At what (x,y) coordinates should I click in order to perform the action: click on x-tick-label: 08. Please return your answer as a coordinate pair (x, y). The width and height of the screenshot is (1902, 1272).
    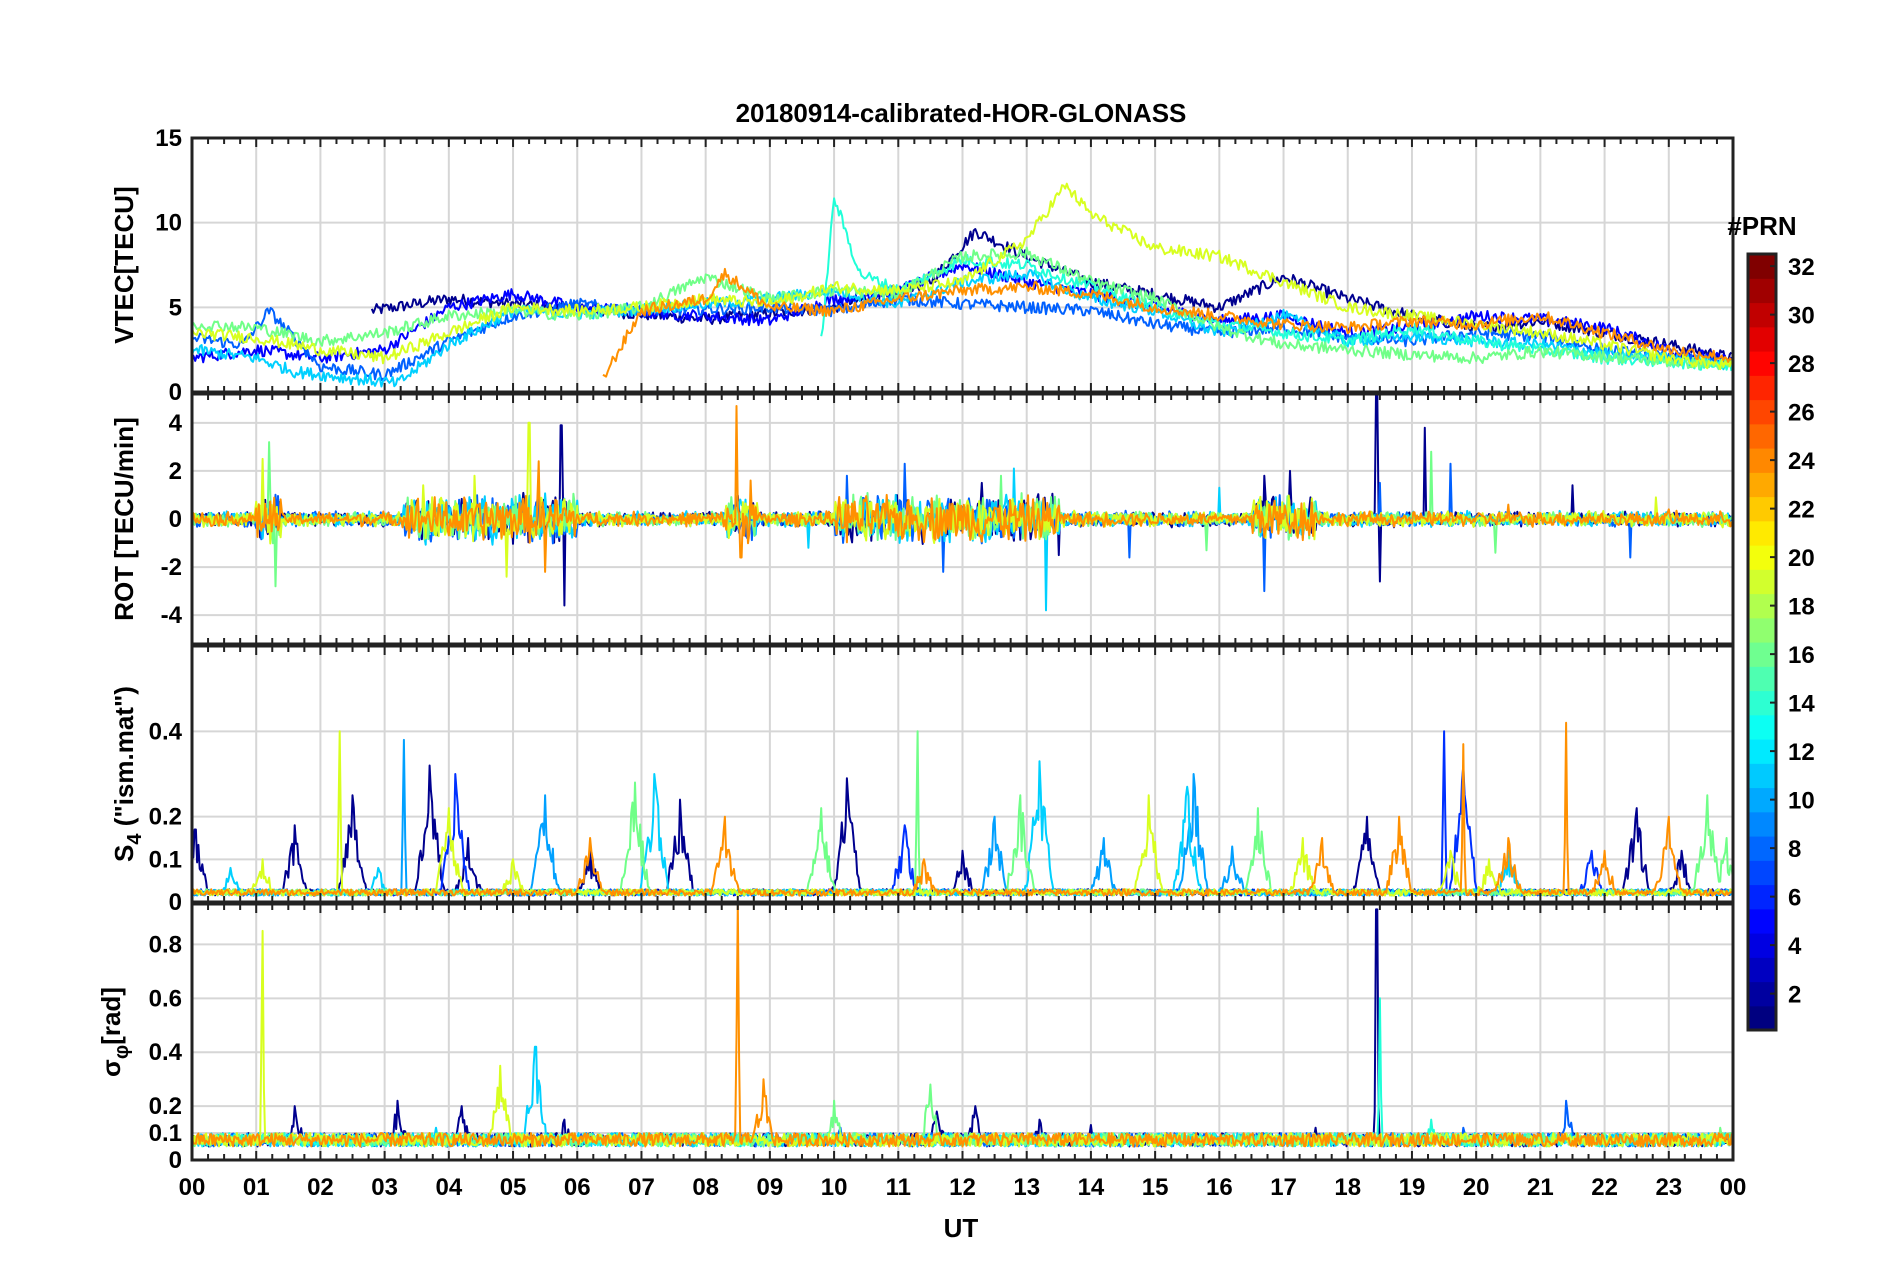
    Looking at the image, I should click on (705, 1187).